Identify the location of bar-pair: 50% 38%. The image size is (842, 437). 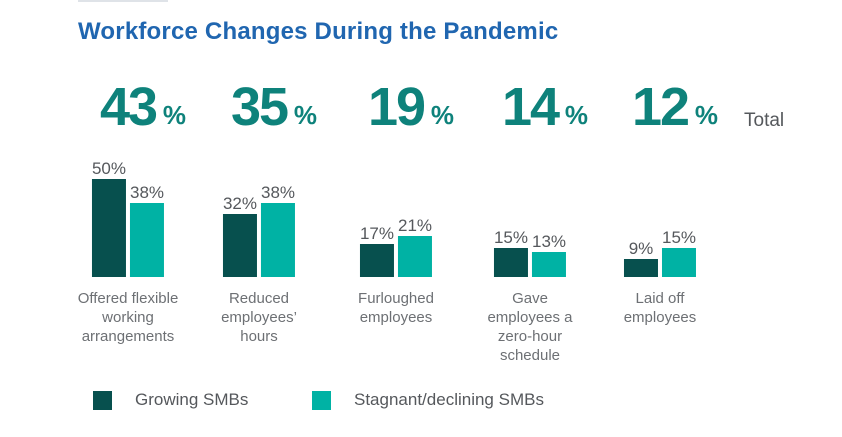
(128, 218).